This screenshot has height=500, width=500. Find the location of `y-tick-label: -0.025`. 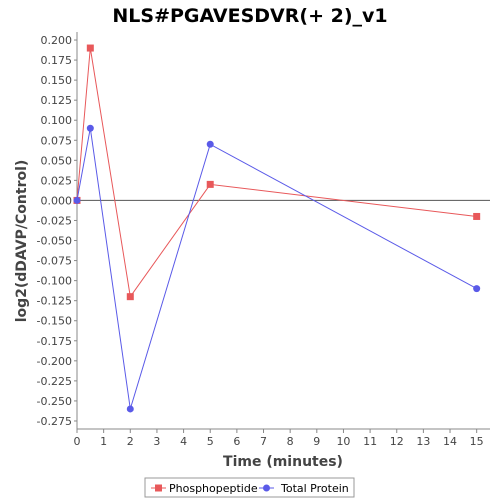

y-tick-label: -0.025 is located at coordinates (54, 220).